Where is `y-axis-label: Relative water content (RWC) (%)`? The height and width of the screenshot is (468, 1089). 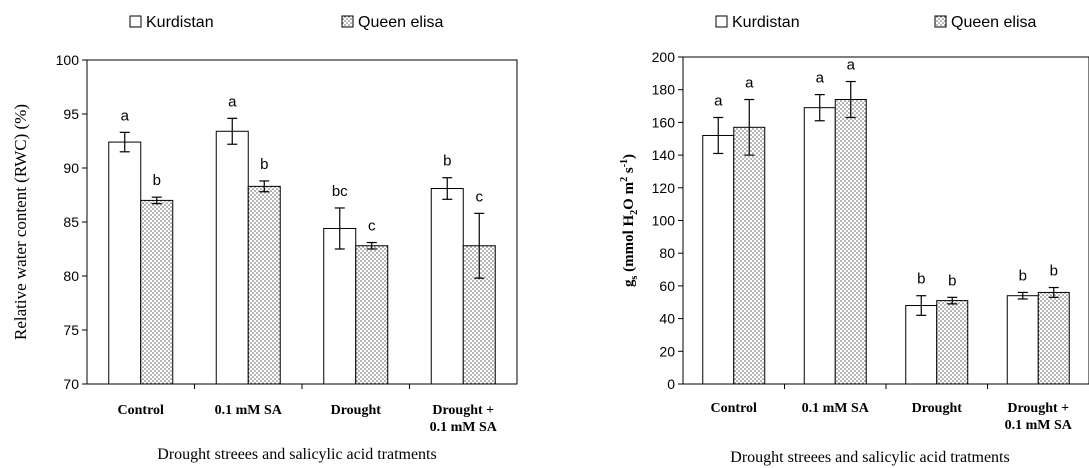
y-axis-label: Relative water content (RWC) (%) is located at coordinates (20, 222).